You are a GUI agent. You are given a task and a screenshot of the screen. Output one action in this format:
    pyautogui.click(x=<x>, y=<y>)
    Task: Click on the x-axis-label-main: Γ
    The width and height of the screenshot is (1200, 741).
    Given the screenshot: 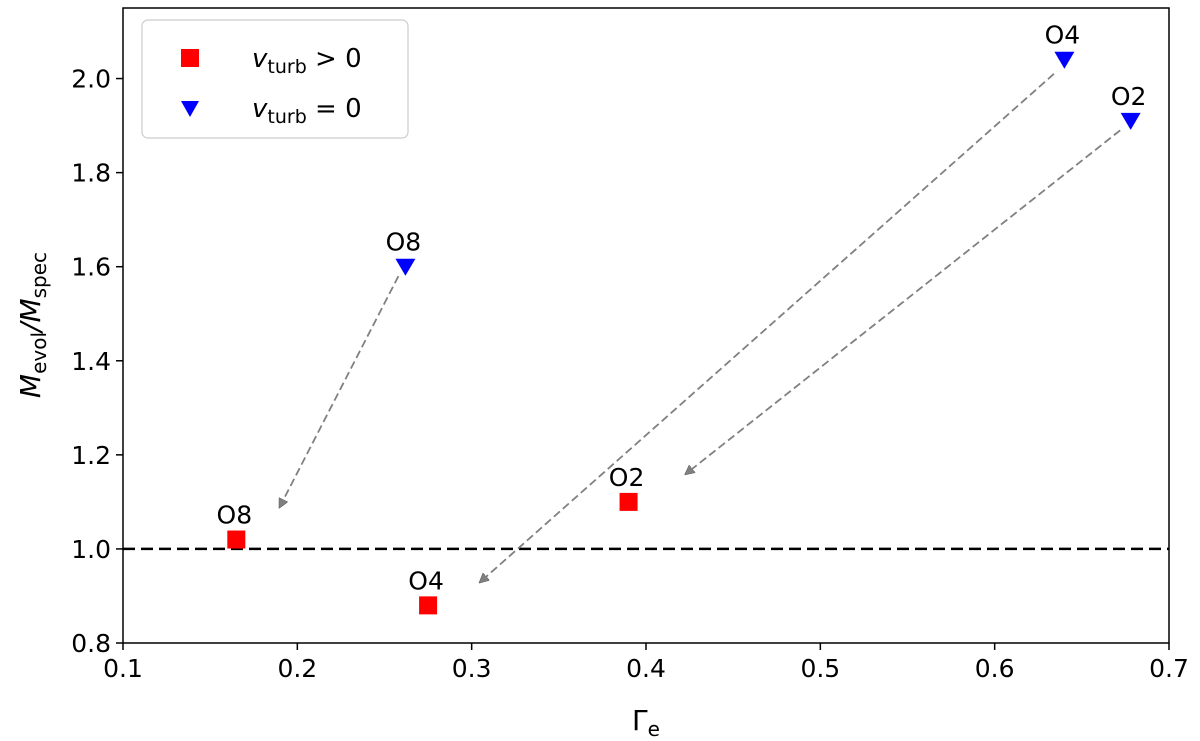 What is the action you would take?
    pyautogui.click(x=640, y=720)
    